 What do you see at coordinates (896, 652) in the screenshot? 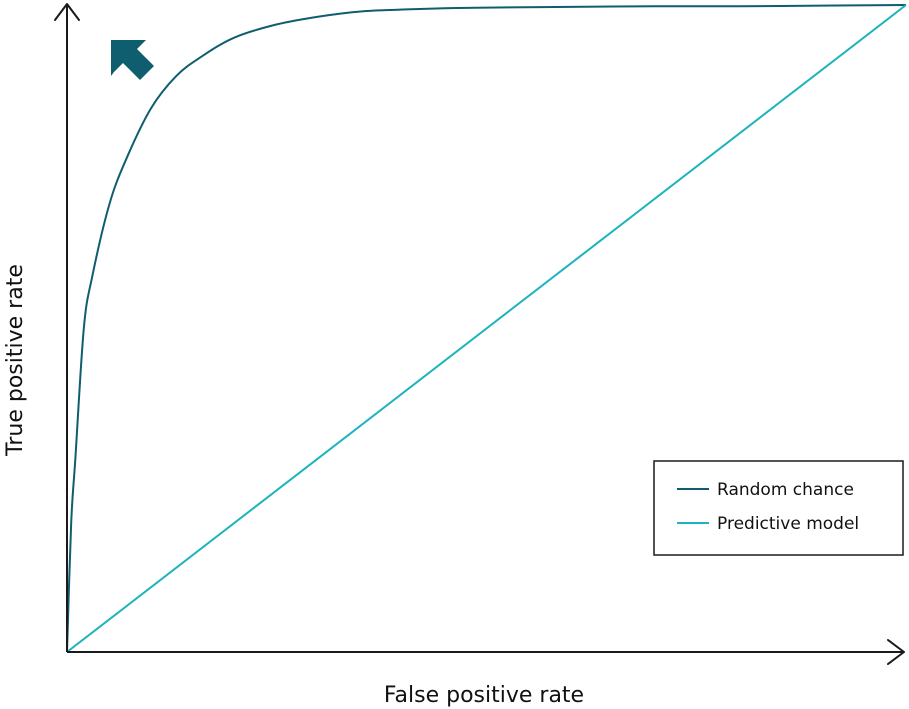
I see `x-axis-arrowhead` at bounding box center [896, 652].